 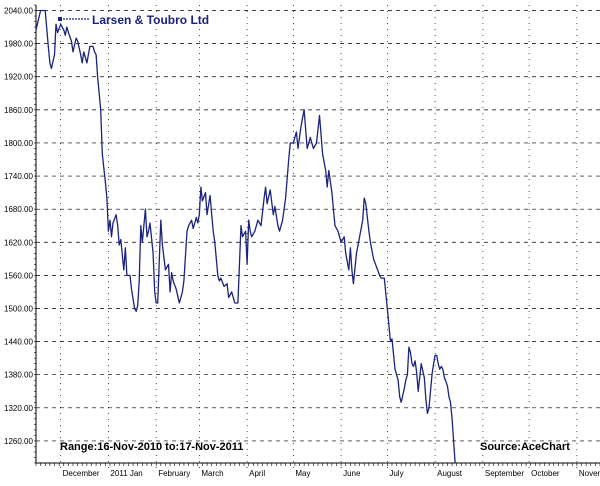 What do you see at coordinates (525, 447) in the screenshot?
I see `source-label: Source:AceChart` at bounding box center [525, 447].